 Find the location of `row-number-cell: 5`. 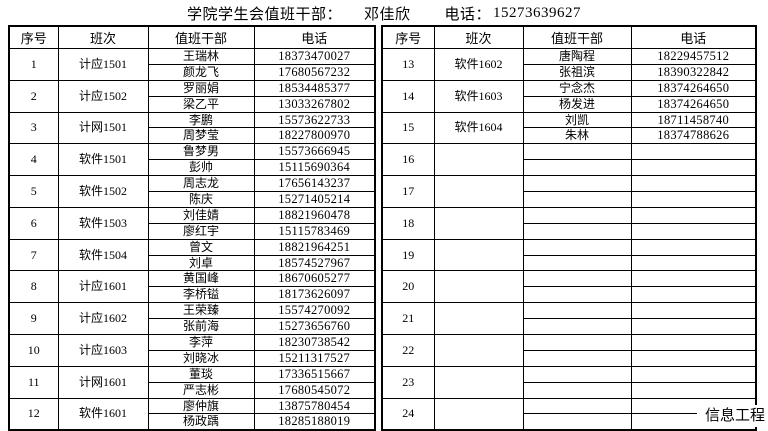

row-number-cell: 5 is located at coordinates (33, 191).